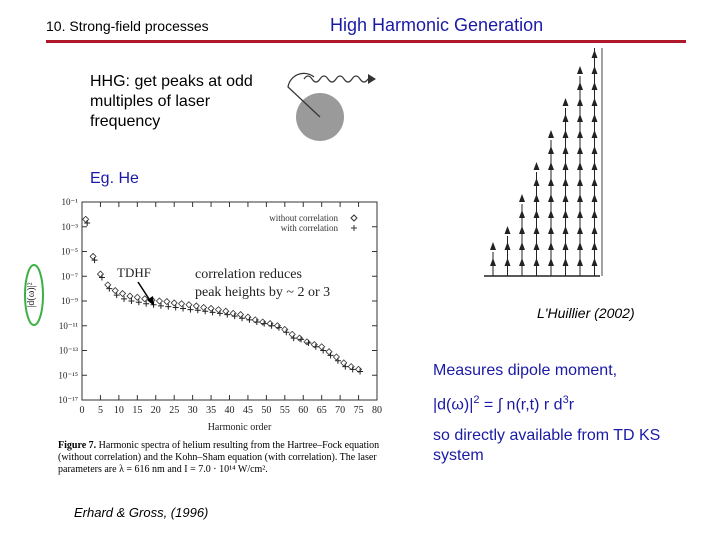 The height and width of the screenshot is (540, 720). I want to click on annotation-line-1: correlation reduces, so click(248, 274).